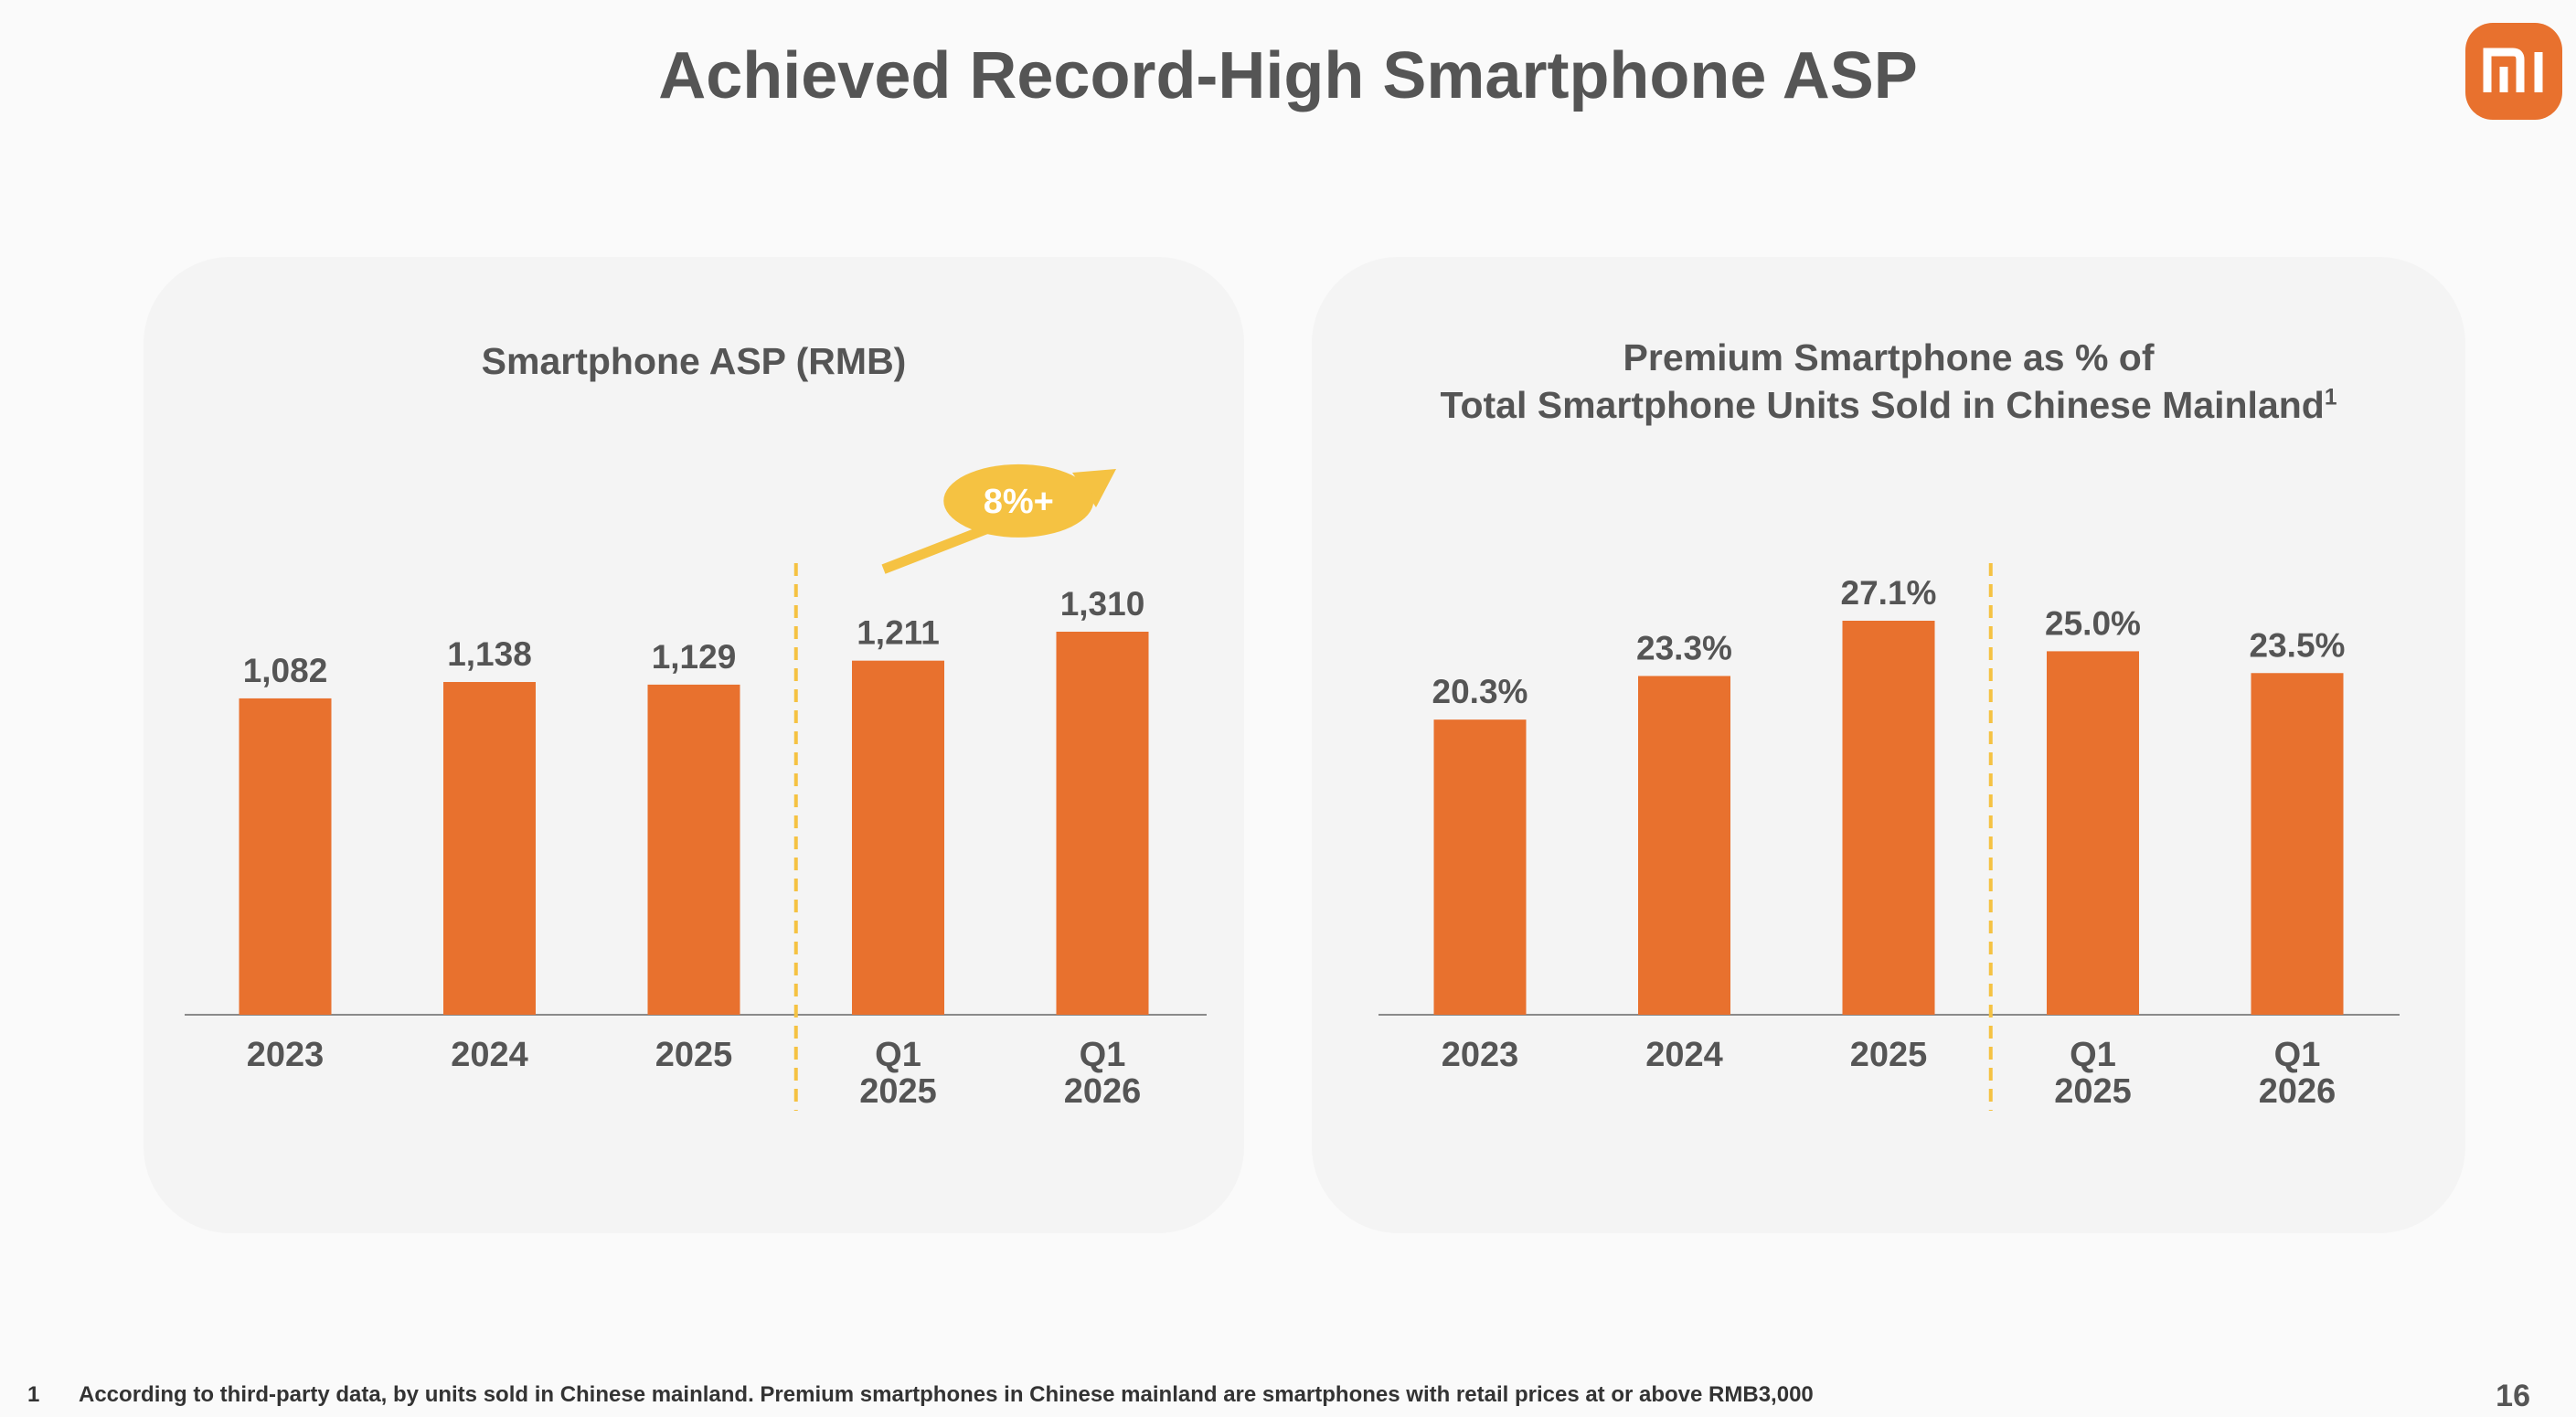 The height and width of the screenshot is (1417, 2576). Describe the element at coordinates (694, 361) in the screenshot. I see `asp-chart-title: Smartphone ASP (RMB)` at that location.